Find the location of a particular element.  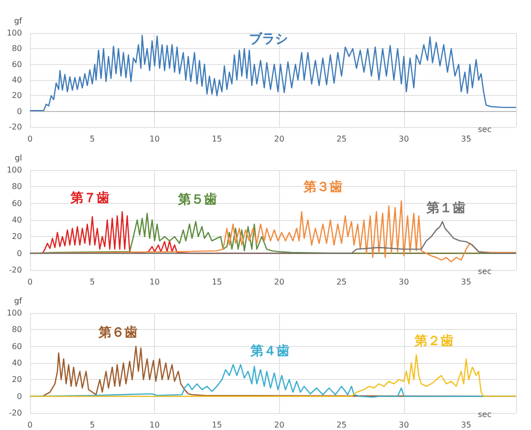

series-label: 第６歯 is located at coordinates (117, 333).